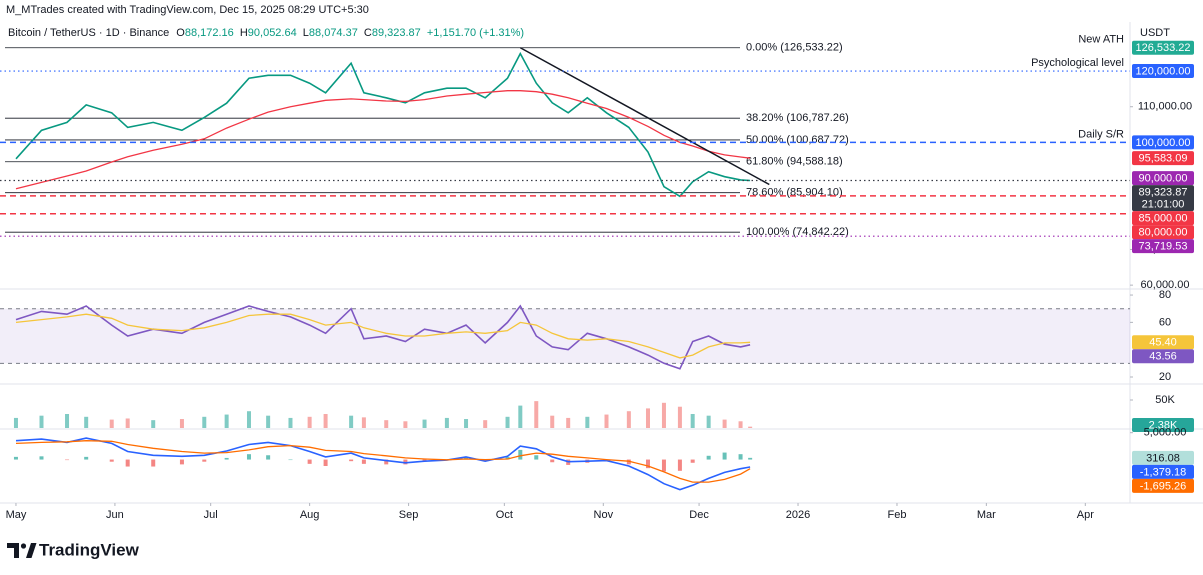  I want to click on ohlc-value: 89,323.87, so click(396, 33).